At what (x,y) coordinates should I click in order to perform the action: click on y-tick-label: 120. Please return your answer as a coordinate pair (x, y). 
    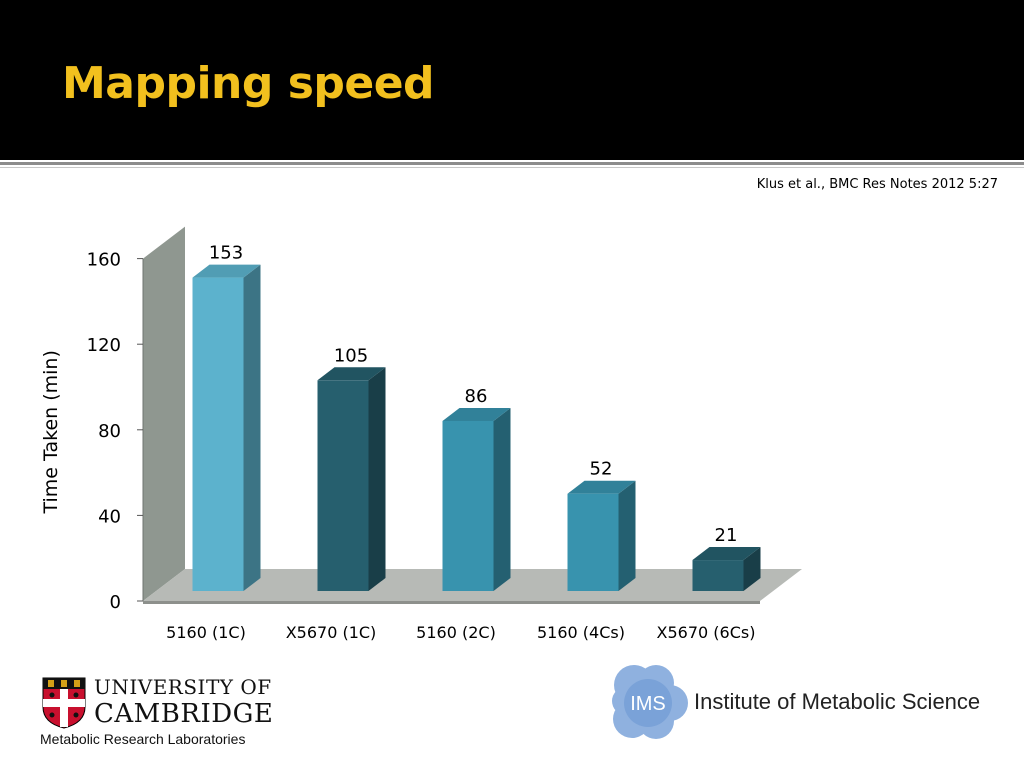
    Looking at the image, I should click on (104, 345).